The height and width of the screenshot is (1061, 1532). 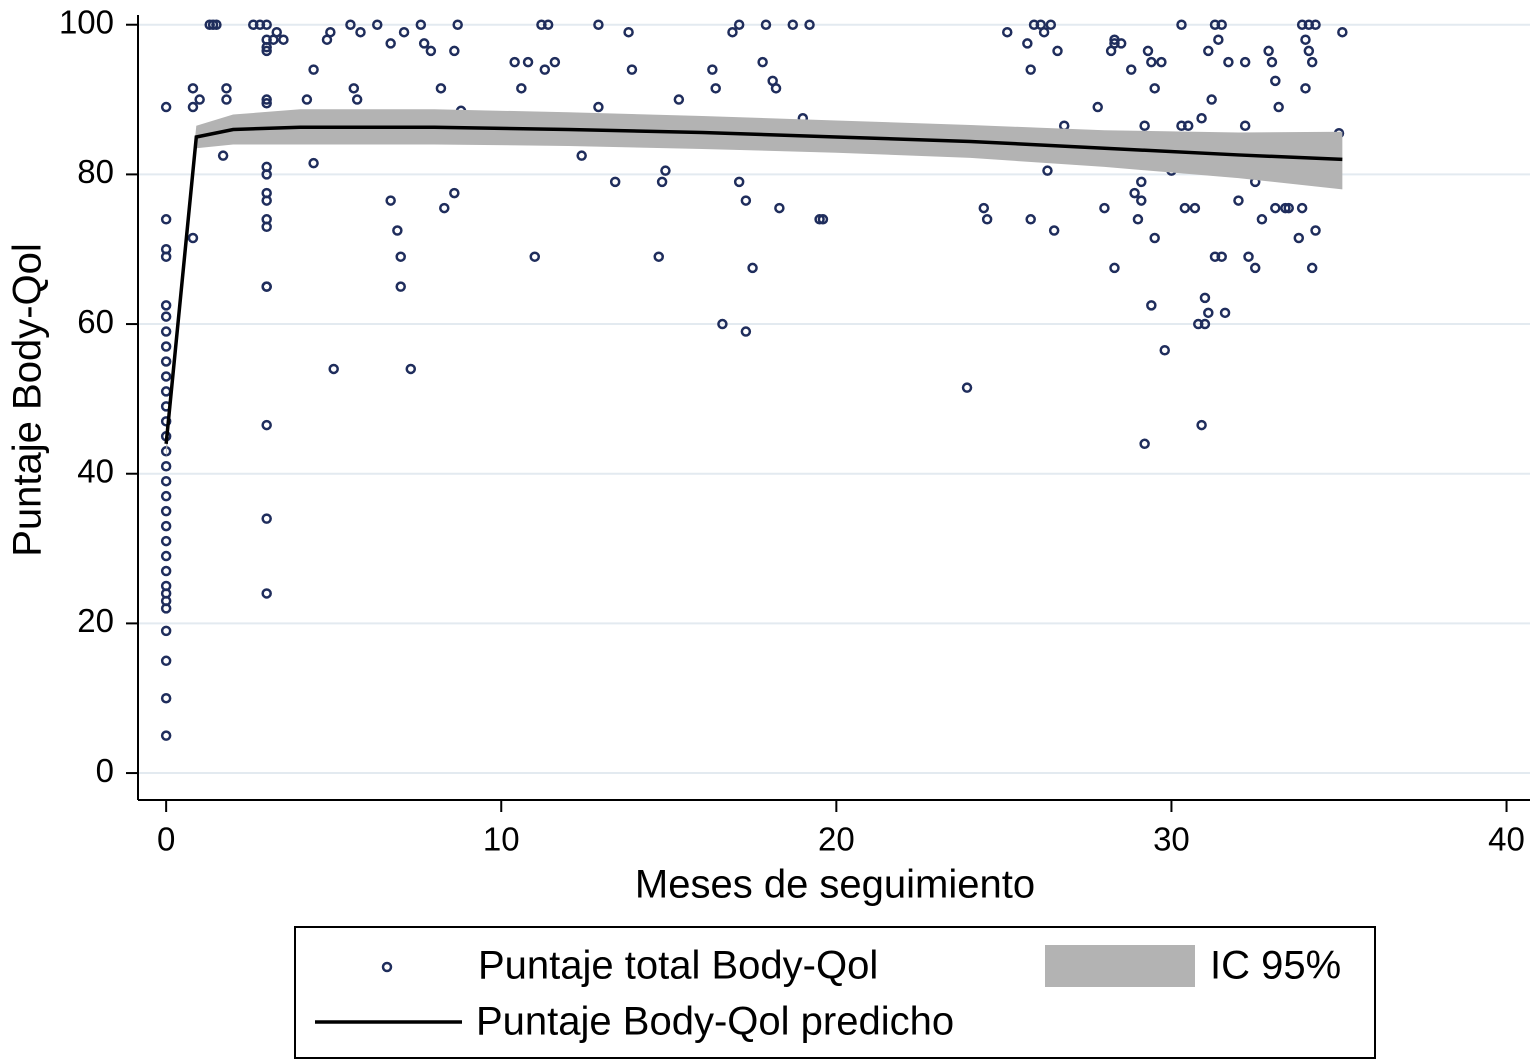 What do you see at coordinates (835, 885) in the screenshot?
I see `x-axis-title: Meses de seguimiento` at bounding box center [835, 885].